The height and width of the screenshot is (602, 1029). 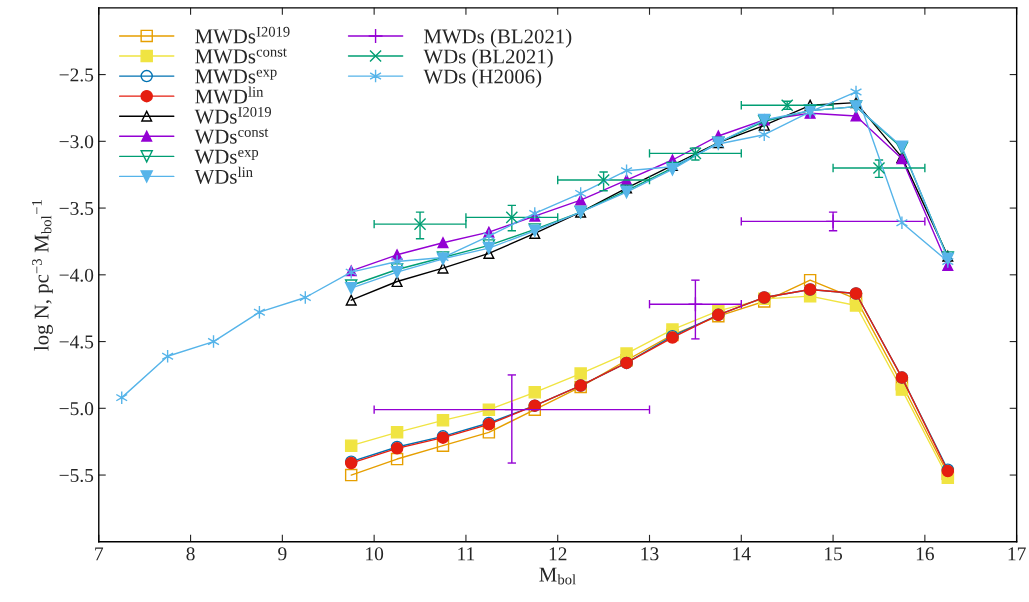 I want to click on x-tick-label: 11, so click(x=466, y=554).